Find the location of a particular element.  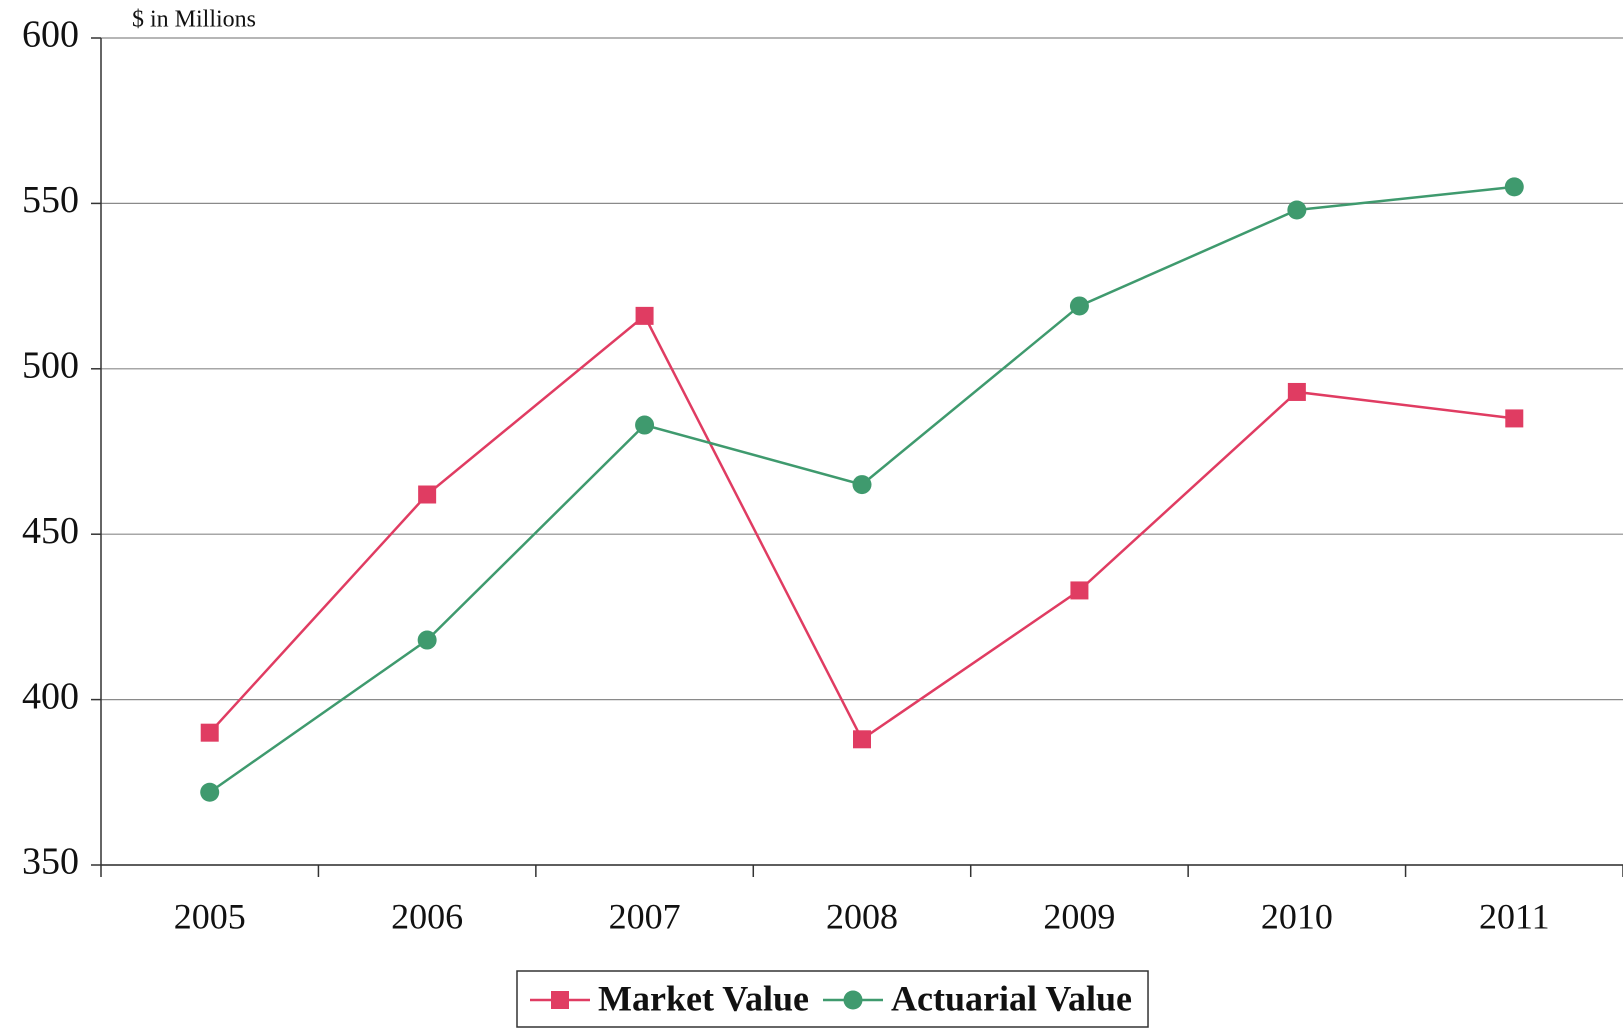

y-axis-label: $ in Millions is located at coordinates (194, 20).